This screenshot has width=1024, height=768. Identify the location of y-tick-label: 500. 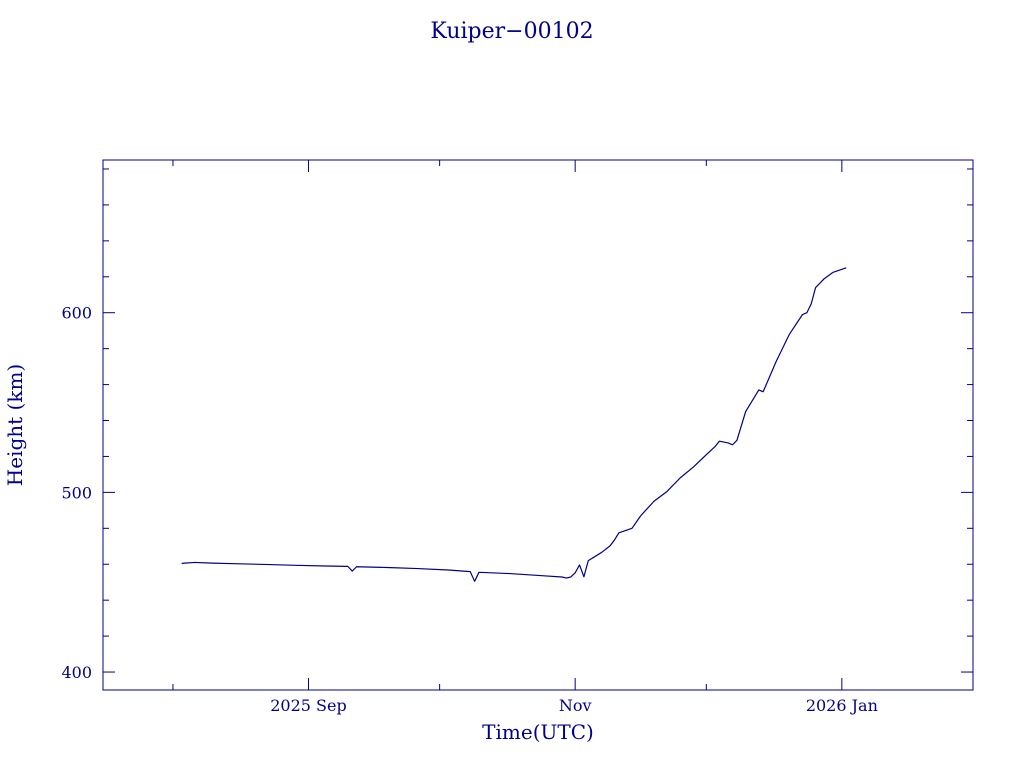
(76, 492).